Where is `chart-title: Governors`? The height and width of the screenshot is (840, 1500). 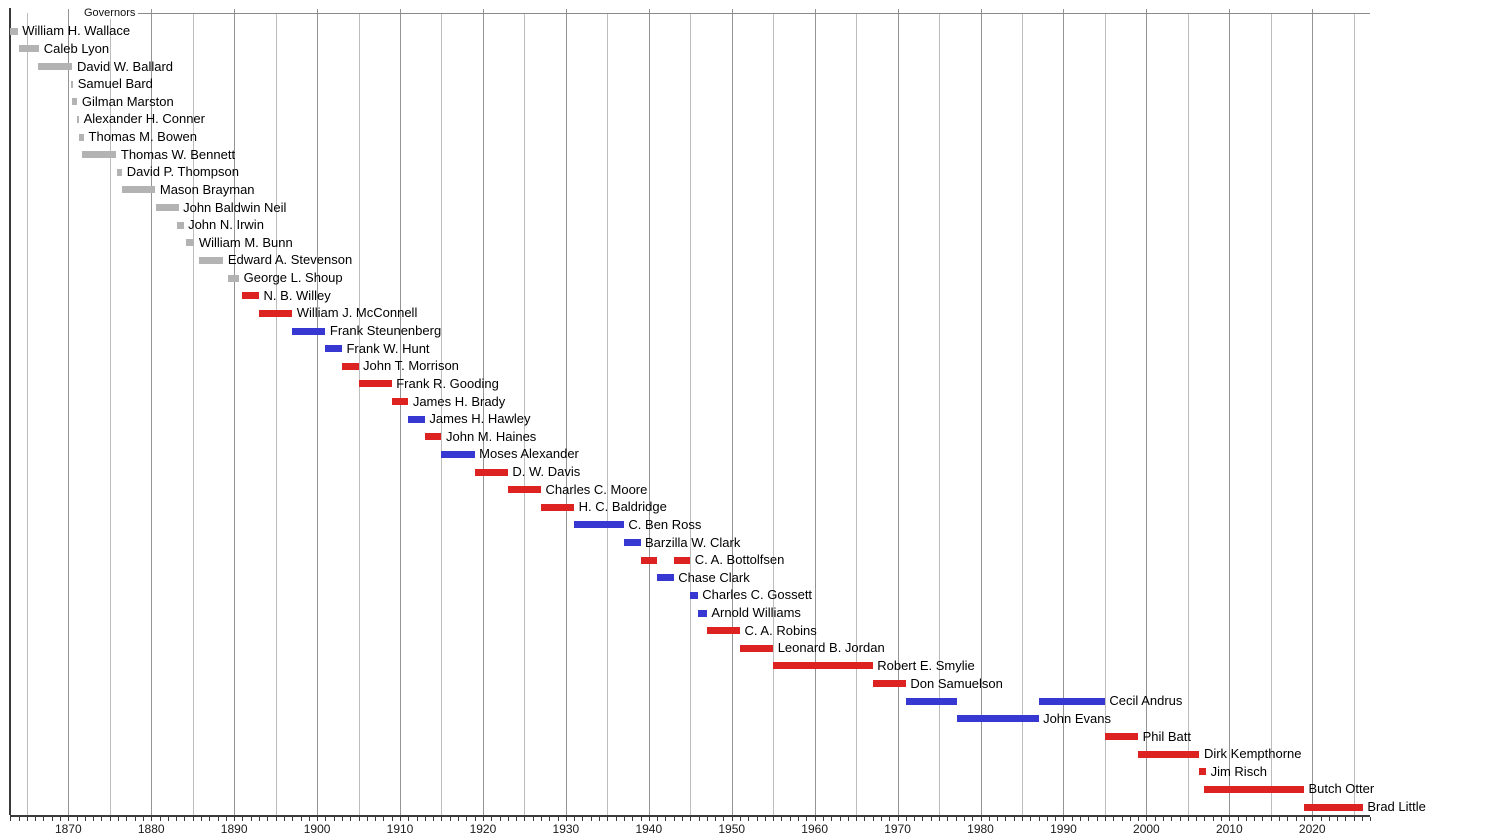
chart-title: Governors is located at coordinates (111, 13).